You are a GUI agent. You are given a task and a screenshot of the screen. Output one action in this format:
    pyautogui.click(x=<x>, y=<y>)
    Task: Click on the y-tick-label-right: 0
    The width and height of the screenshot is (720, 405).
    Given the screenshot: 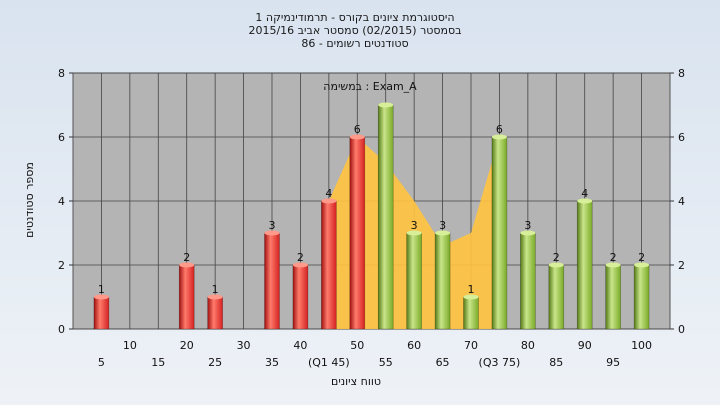 What is the action you would take?
    pyautogui.click(x=681, y=329)
    